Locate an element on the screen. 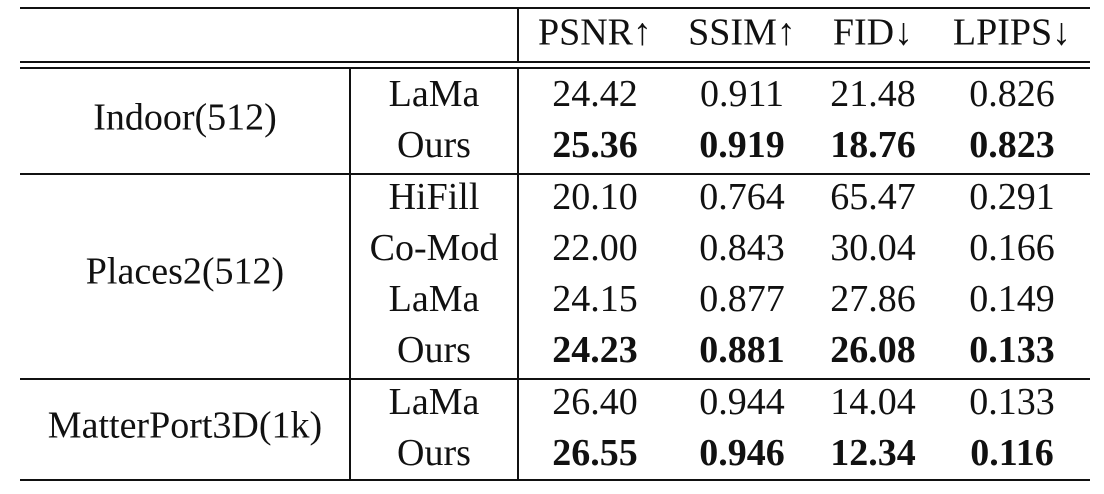  metric-value: 0.881 is located at coordinates (742, 350).